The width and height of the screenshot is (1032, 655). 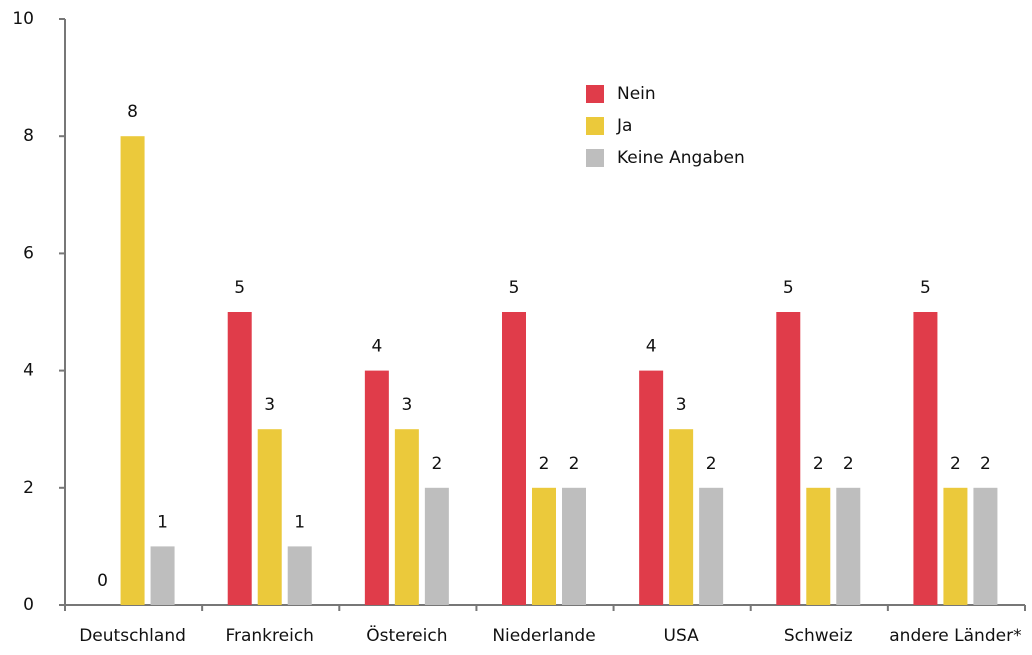 What do you see at coordinates (28, 253) in the screenshot?
I see `y-tick-label: 6` at bounding box center [28, 253].